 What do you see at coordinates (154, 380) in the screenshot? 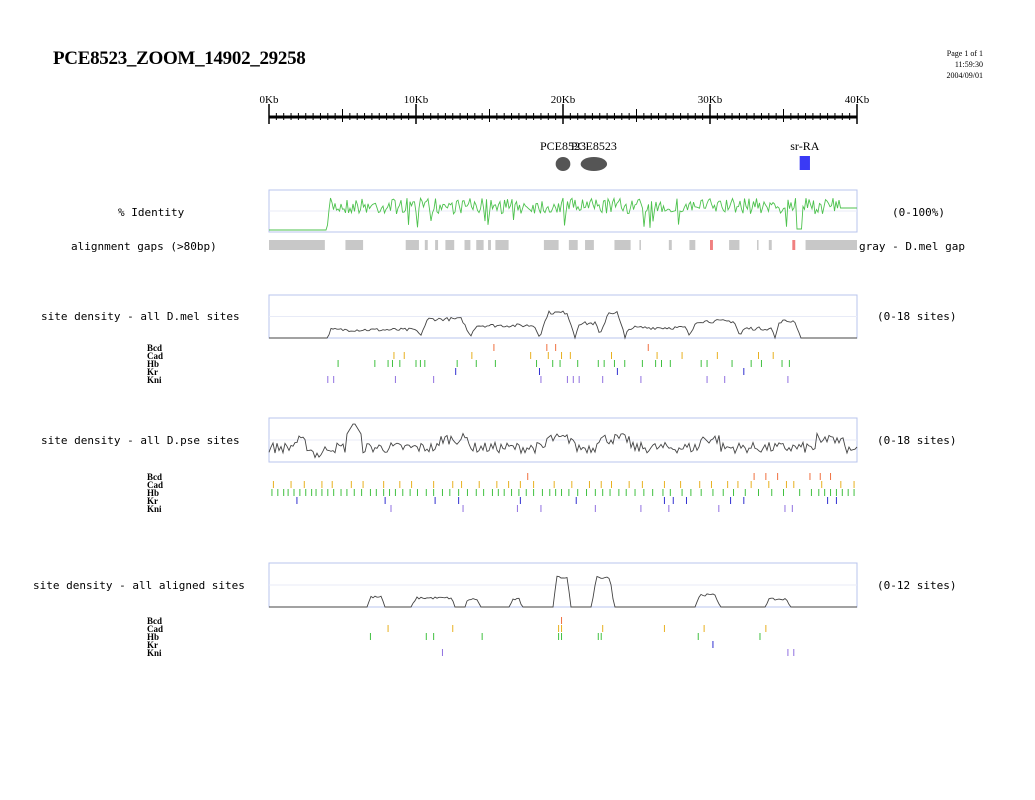
I see `block-1-factor-kni: Kni` at bounding box center [154, 380].